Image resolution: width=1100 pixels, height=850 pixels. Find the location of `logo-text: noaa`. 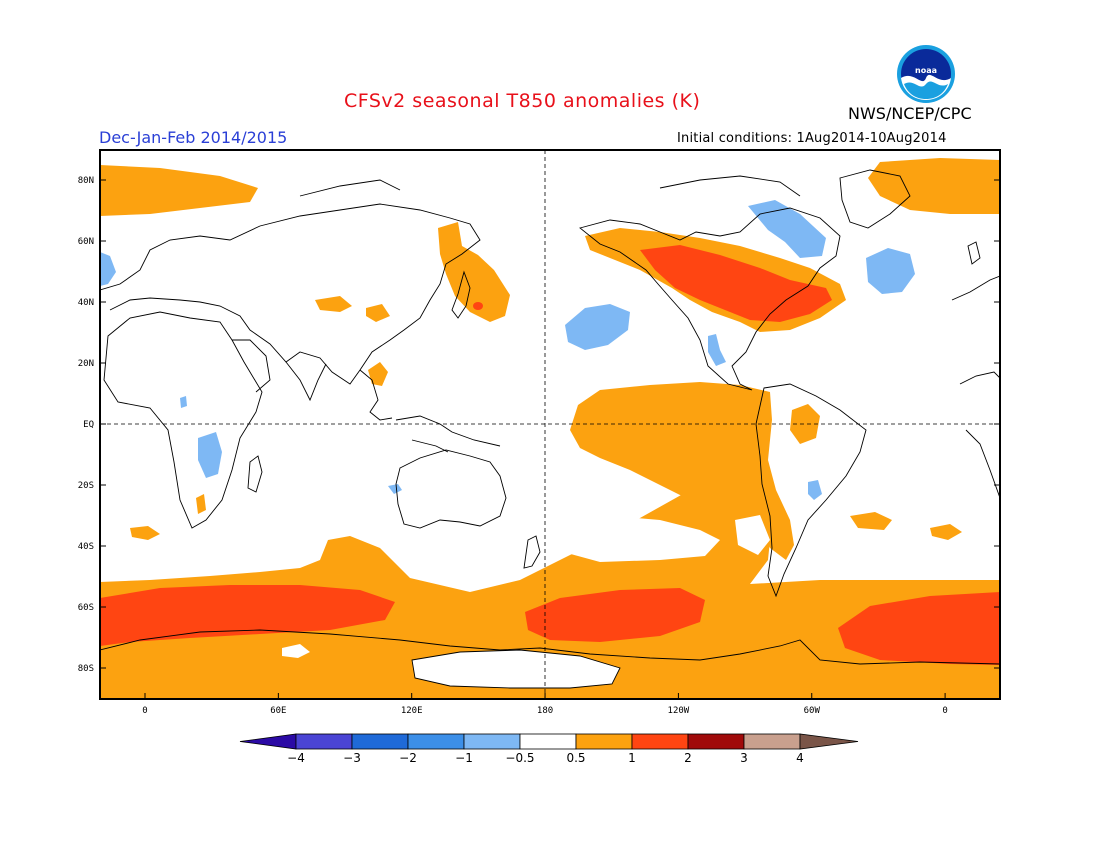

logo-text: noaa is located at coordinates (926, 70).